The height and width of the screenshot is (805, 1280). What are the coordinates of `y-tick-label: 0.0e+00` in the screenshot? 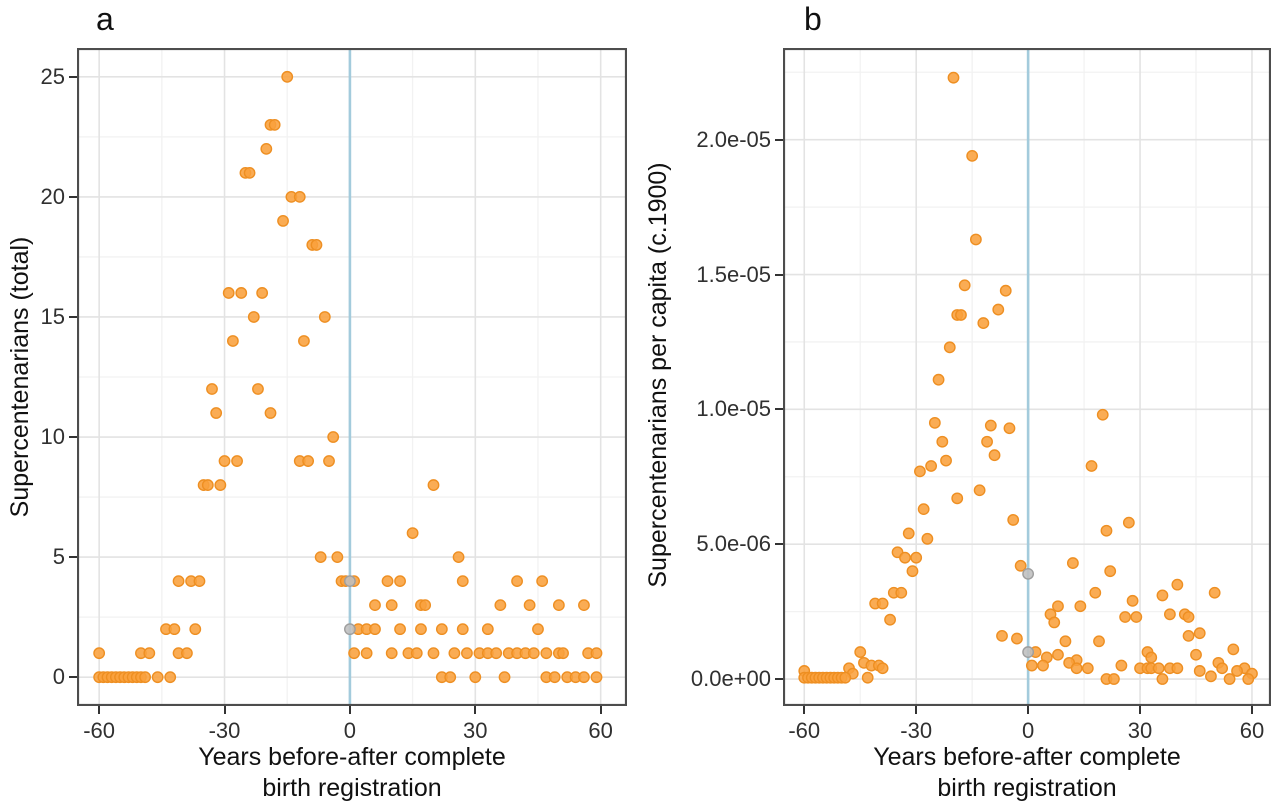 It's located at (730, 679).